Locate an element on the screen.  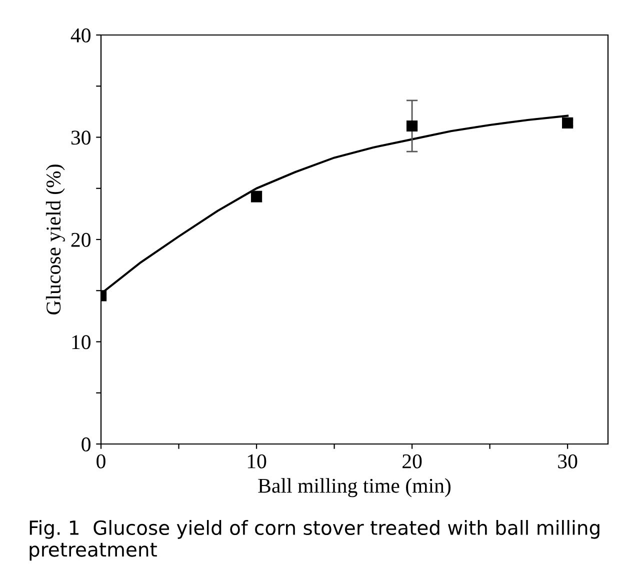
y-tick-label: 20 is located at coordinates (80, 239).